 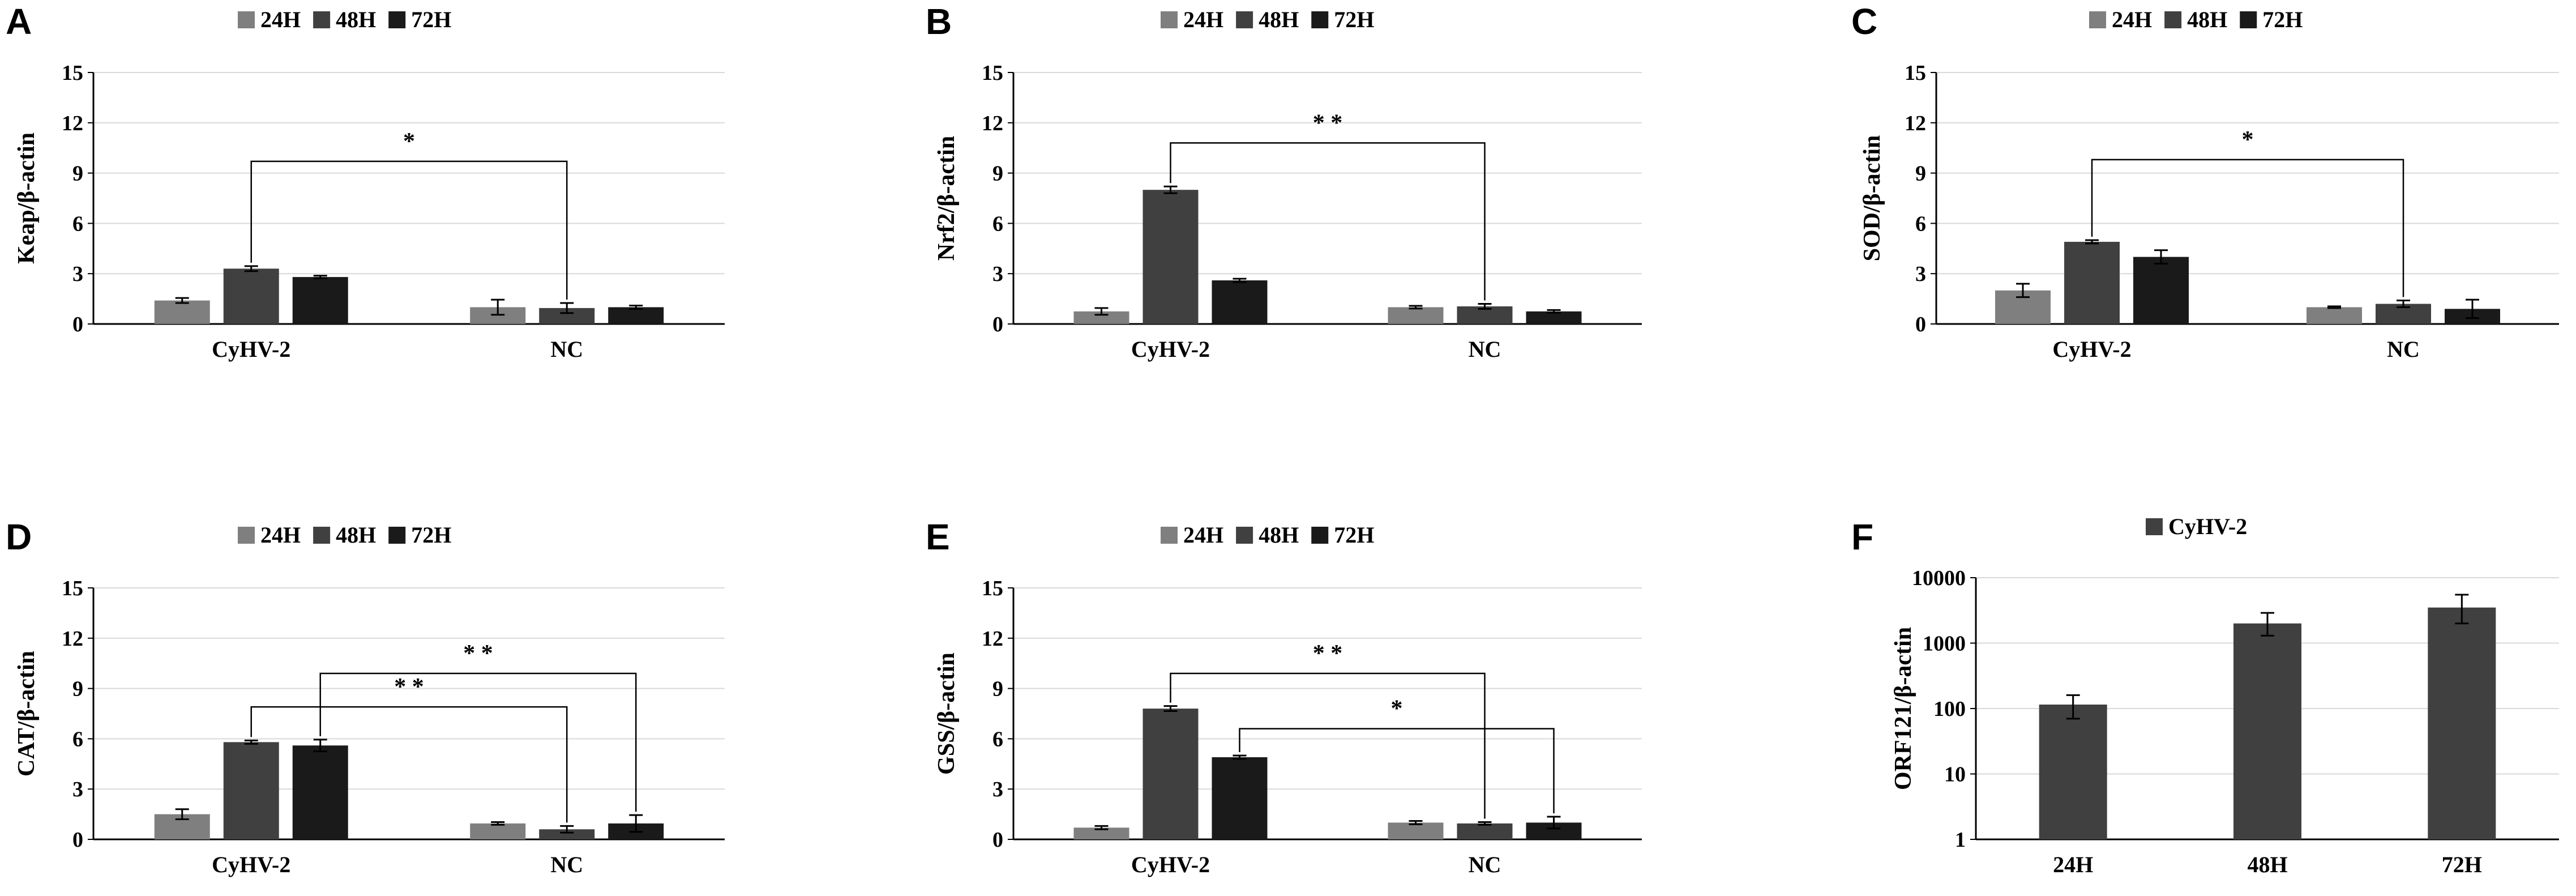 What do you see at coordinates (992, 639) in the screenshot?
I see `y-tick-label-e-12: 12` at bounding box center [992, 639].